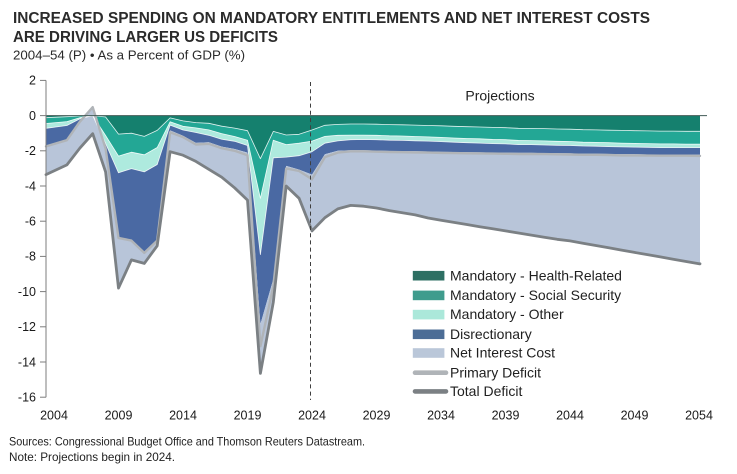  I want to click on svg-text: Mandatory - Other, so click(507, 314).